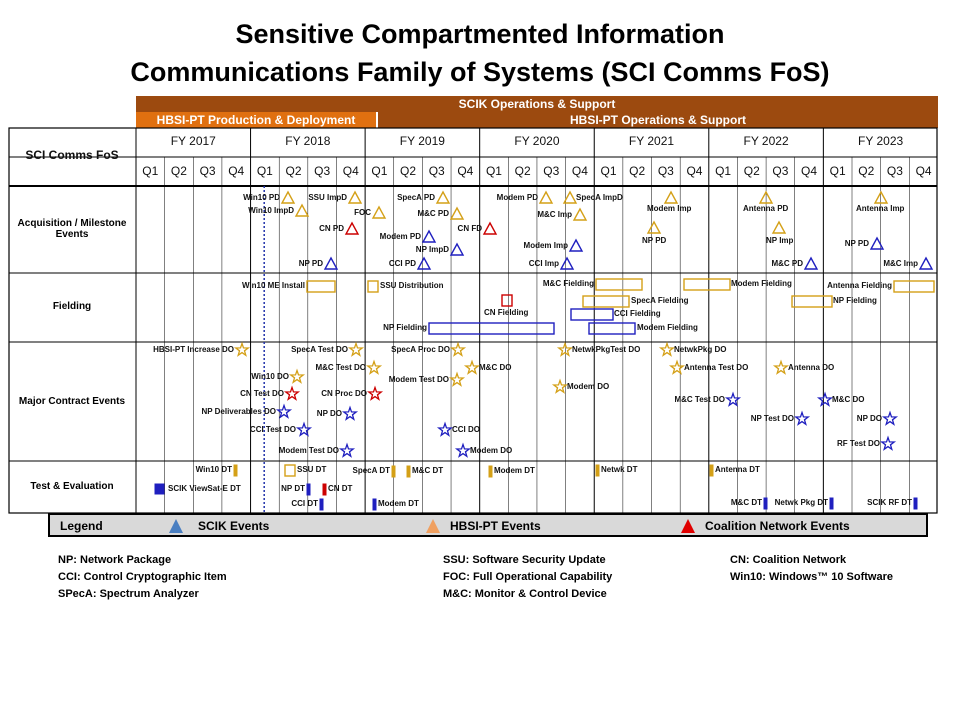 The image size is (960, 720). Describe the element at coordinates (495, 367) in the screenshot. I see `event-label: M&C DO` at that location.